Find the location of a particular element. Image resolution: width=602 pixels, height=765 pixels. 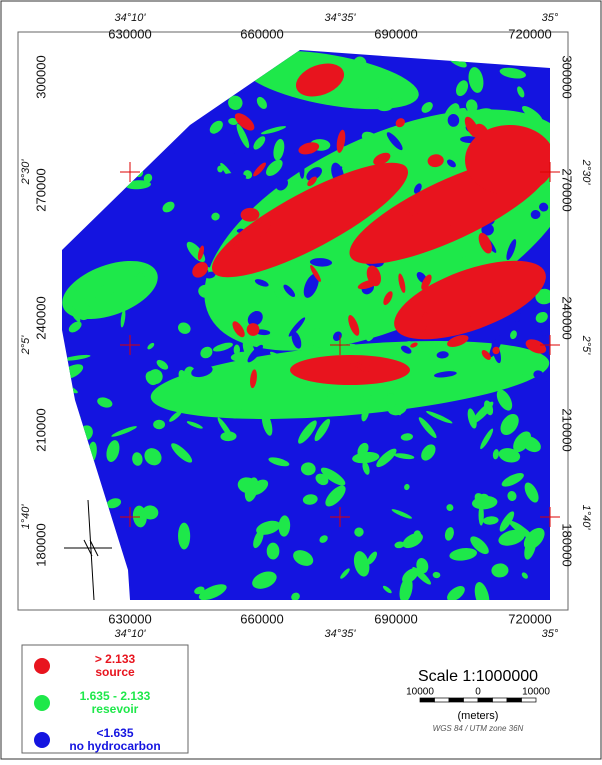

x-tick-label: 720000 is located at coordinates (529, 33).